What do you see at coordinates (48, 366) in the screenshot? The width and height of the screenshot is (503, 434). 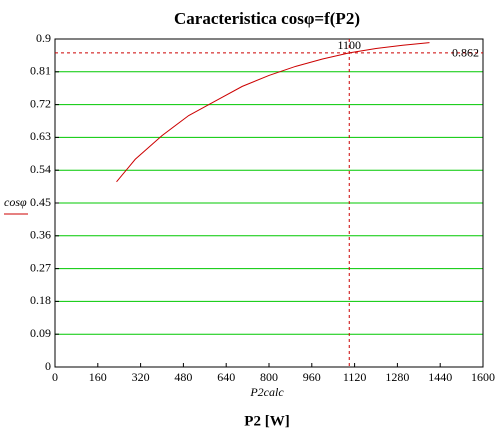 I see `y-tick-label: 0` at bounding box center [48, 366].